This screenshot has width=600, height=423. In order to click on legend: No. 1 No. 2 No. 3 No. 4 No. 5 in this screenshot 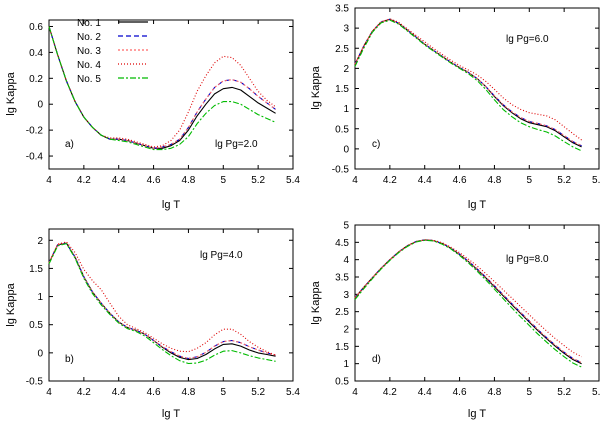, I will do `click(112, 51)`.